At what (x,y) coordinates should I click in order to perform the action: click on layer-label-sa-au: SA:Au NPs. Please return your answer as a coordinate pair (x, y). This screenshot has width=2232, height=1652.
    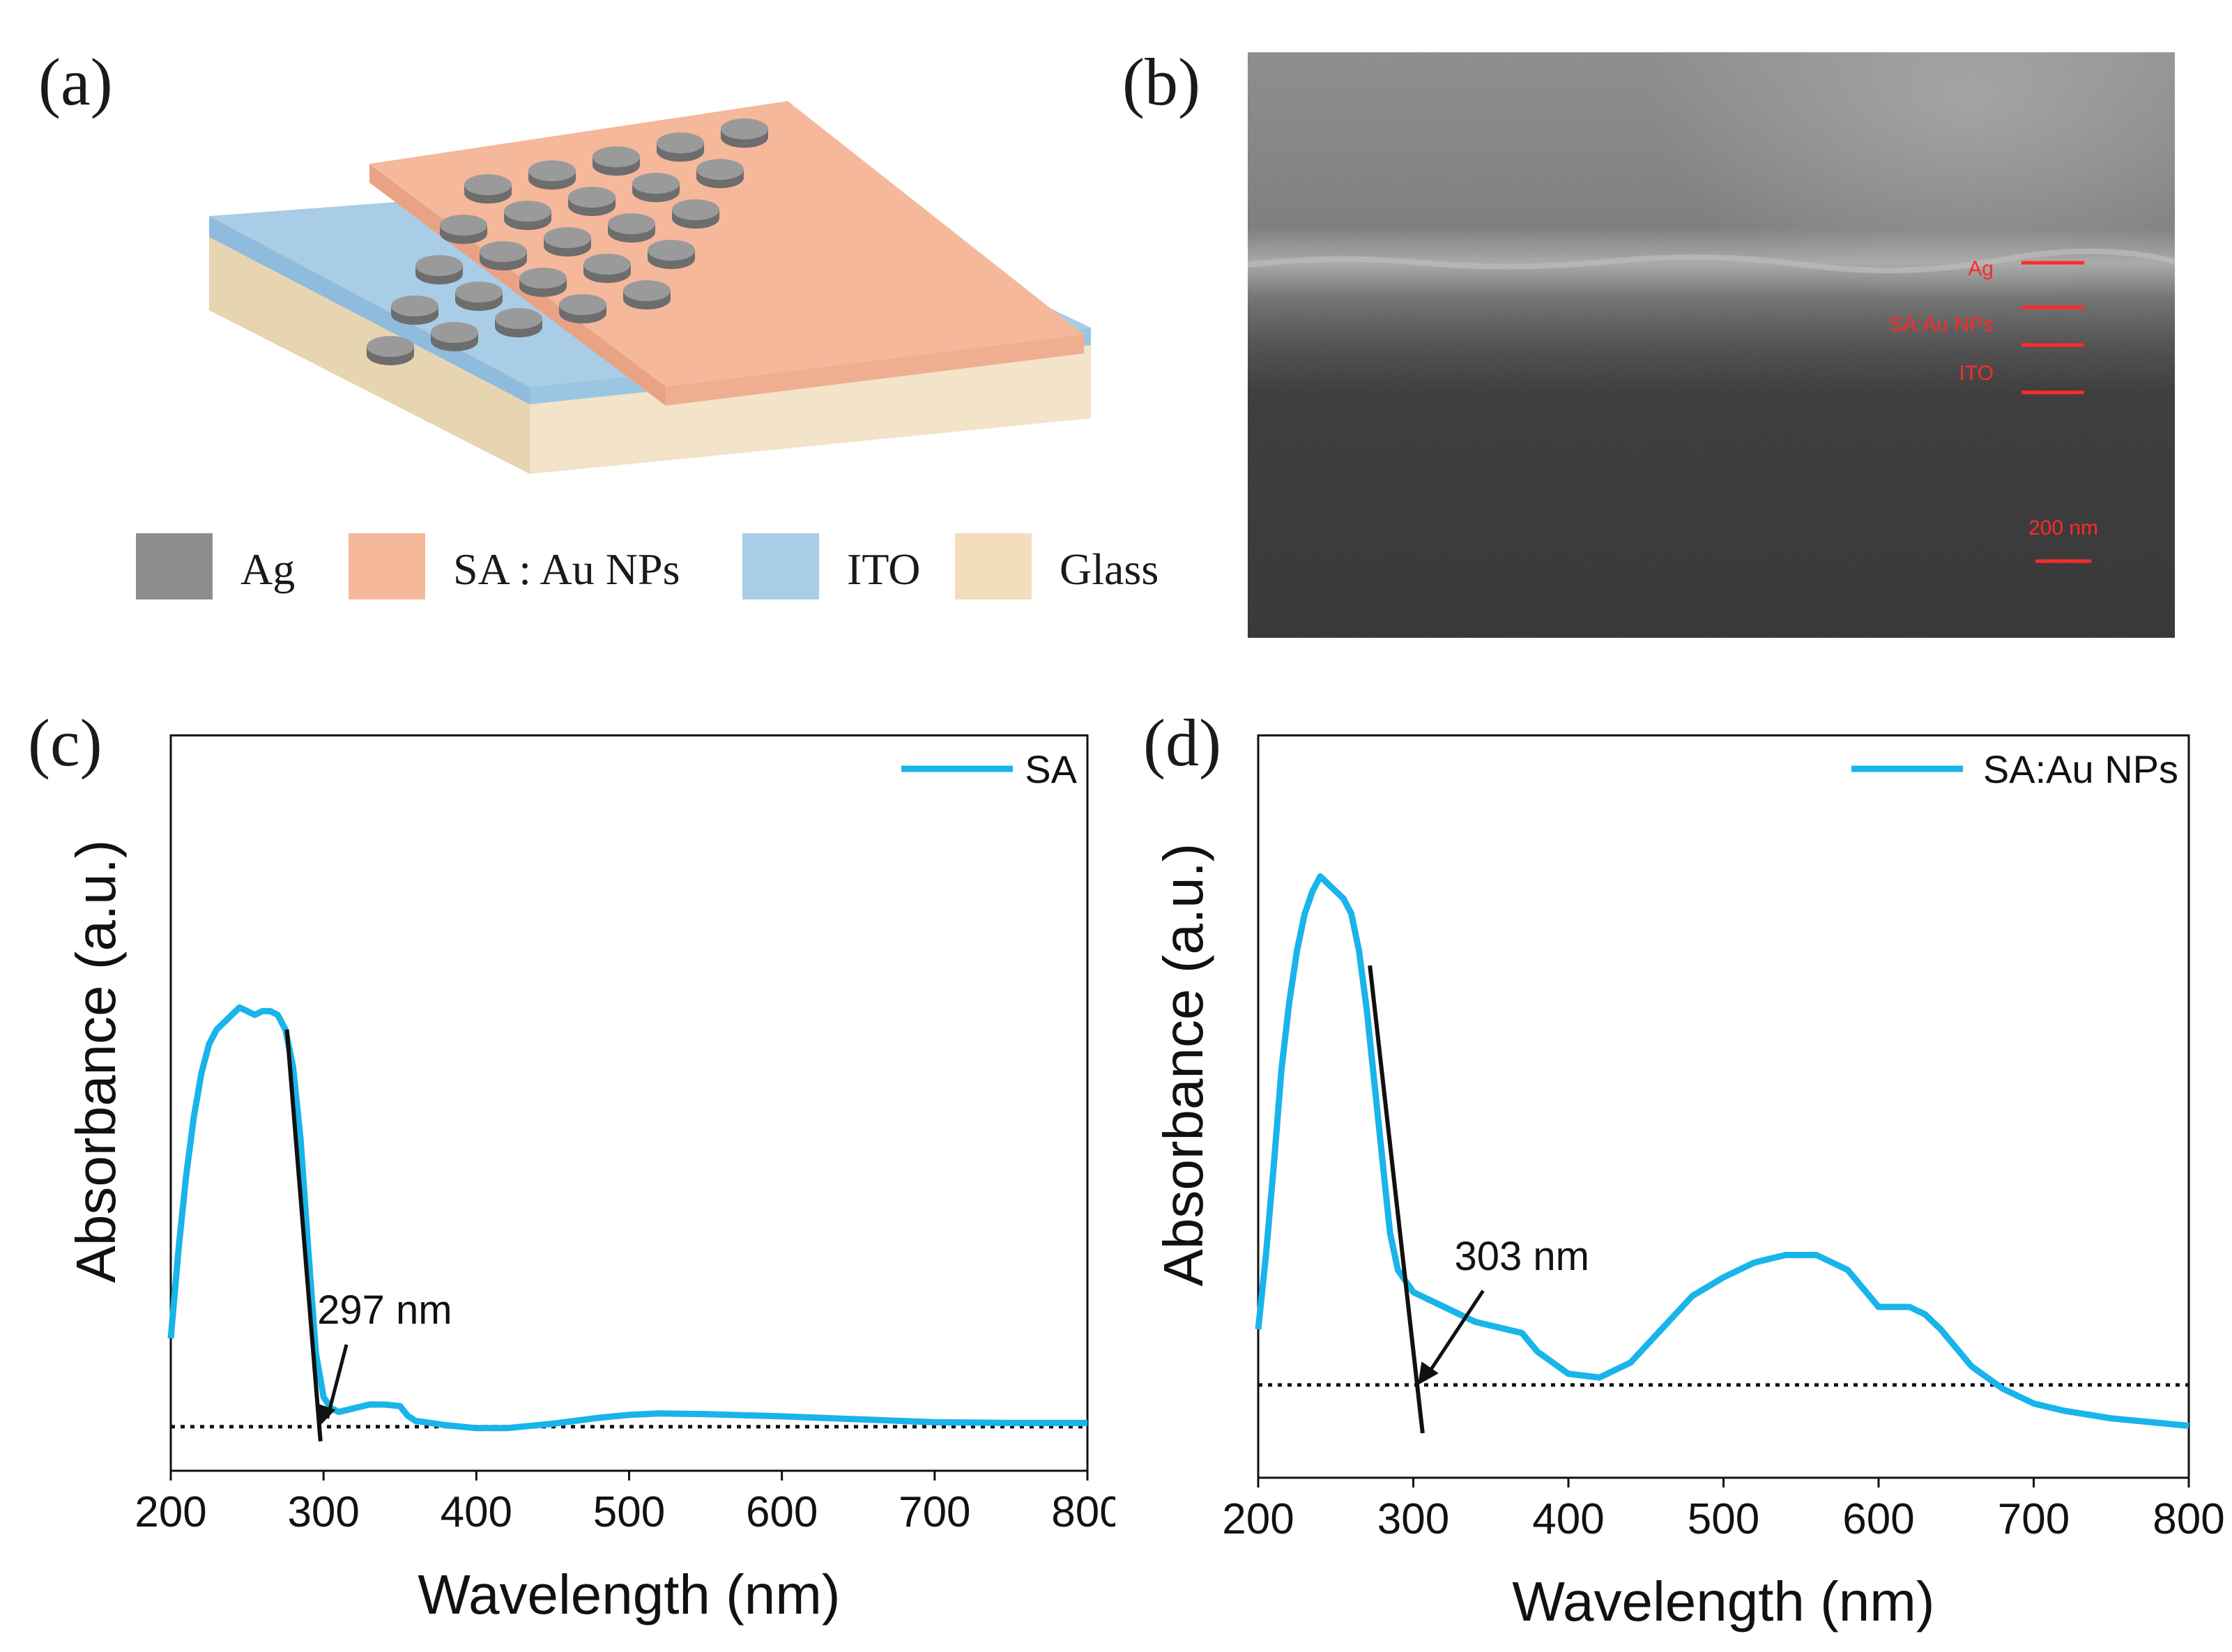
    Looking at the image, I should click on (1941, 324).